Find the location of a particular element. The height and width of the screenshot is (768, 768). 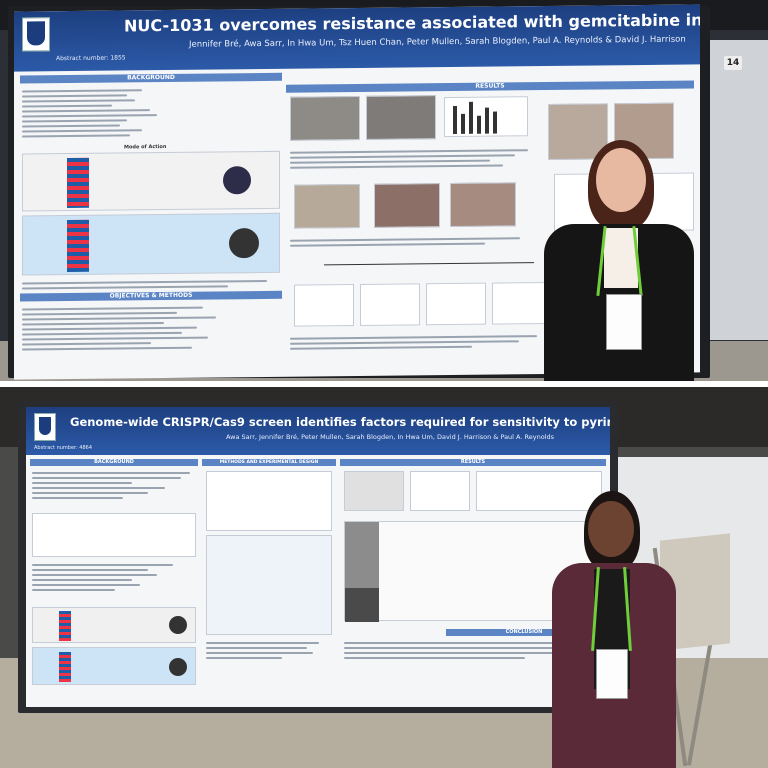

figure-chemical-structures is located at coordinates (114, 535).